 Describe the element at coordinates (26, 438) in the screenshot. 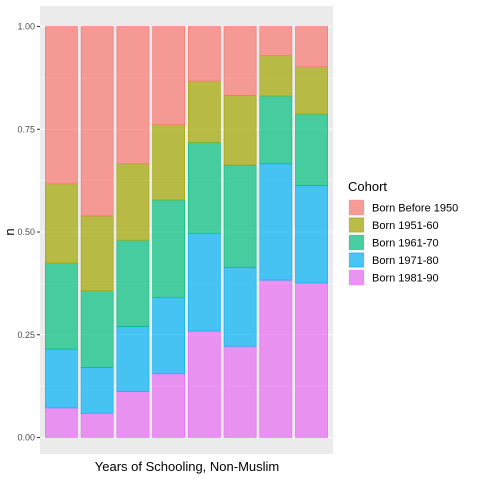

I see `y-tick-label: 0.00` at that location.